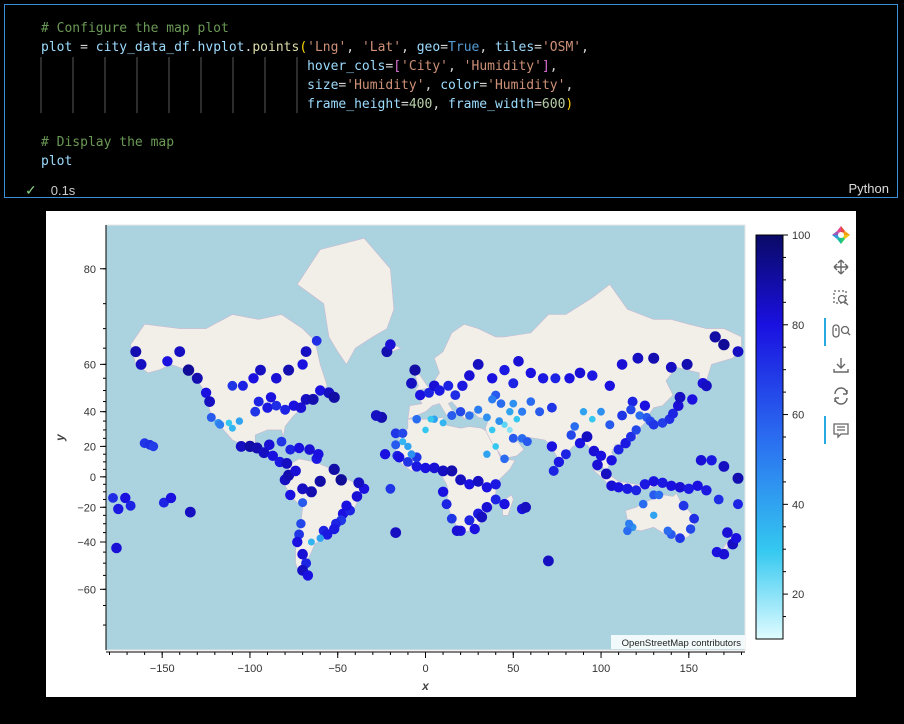  What do you see at coordinates (841, 267) in the screenshot?
I see `pan-tool-icon` at bounding box center [841, 267].